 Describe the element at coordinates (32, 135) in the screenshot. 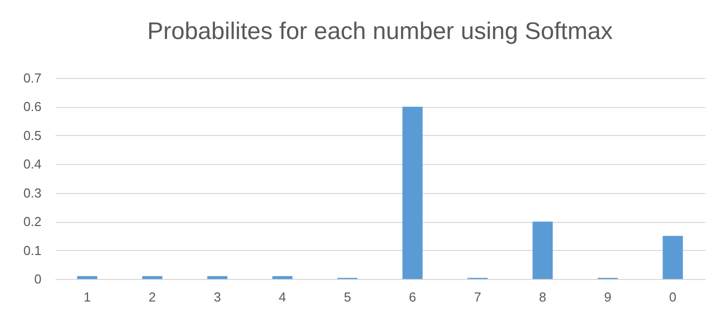

I see `y-tick-label: 0.5` at that location.